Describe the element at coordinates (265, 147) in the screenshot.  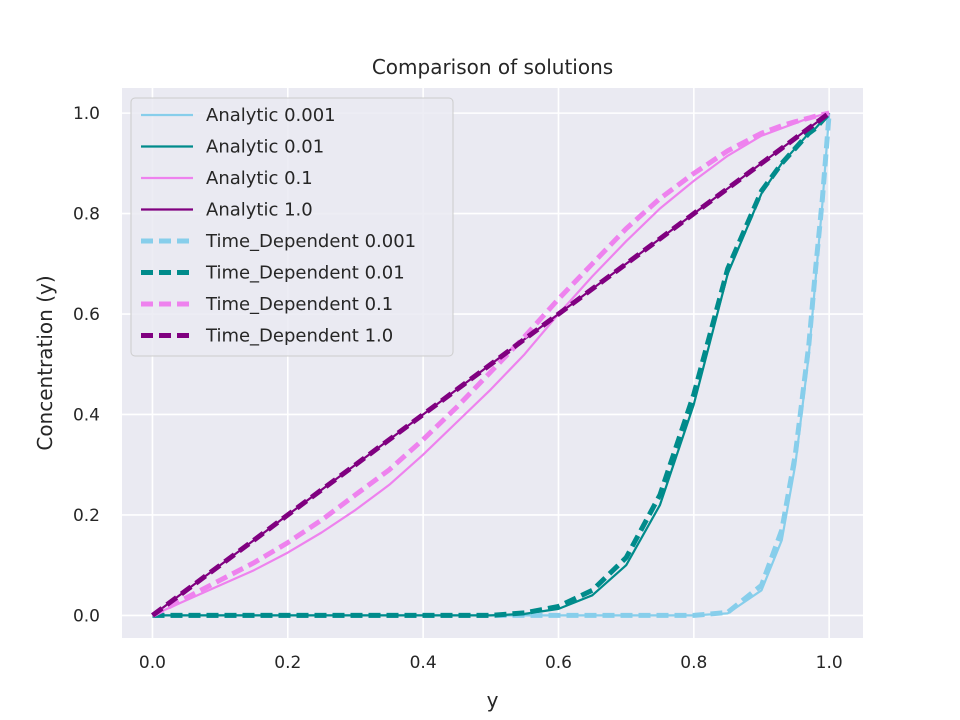
I see `legend-label: Analytic 0.01` at that location.